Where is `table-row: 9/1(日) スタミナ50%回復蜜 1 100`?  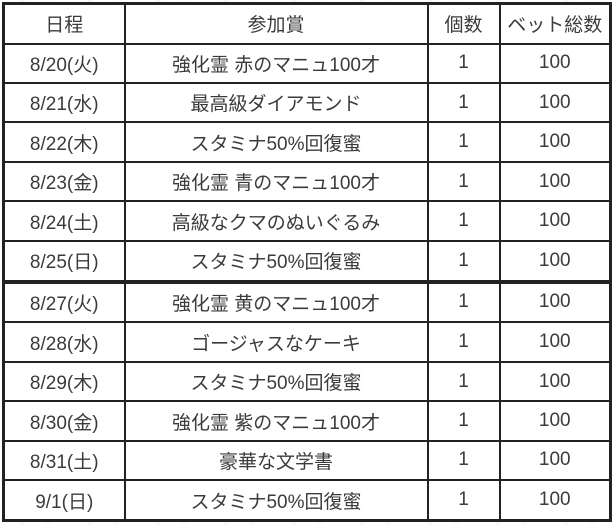
table-row: 9/1(日) スタミナ50%回復蜜 1 100 is located at coordinates (307, 500).